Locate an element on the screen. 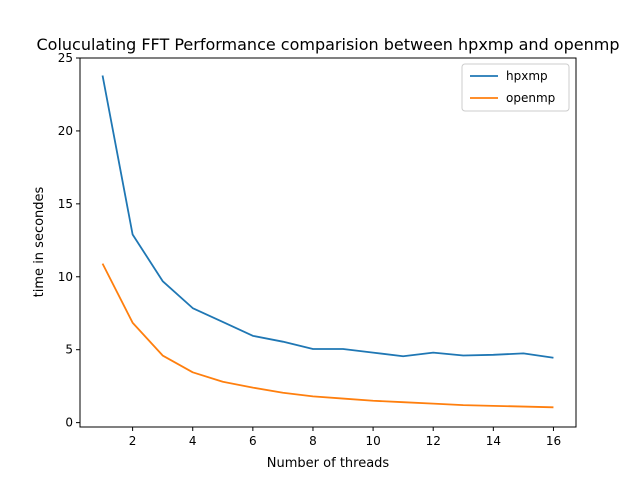 The height and width of the screenshot is (480, 640). legend-label-openmp: openmp is located at coordinates (530, 98).